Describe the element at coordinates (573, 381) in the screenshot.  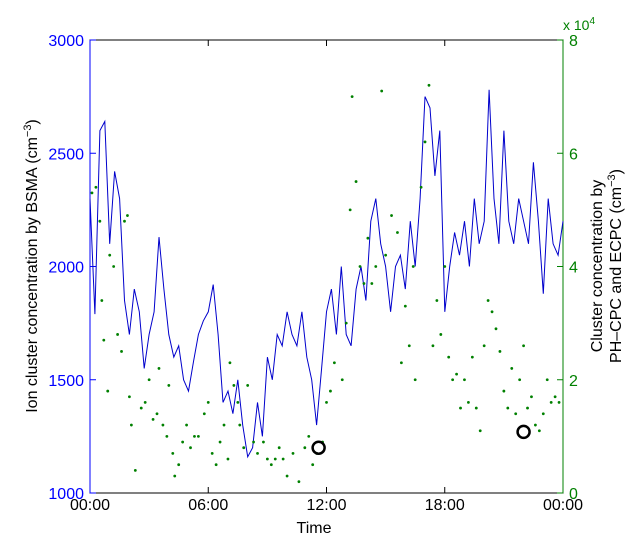
I see `y2-tick-label: 2` at that location.